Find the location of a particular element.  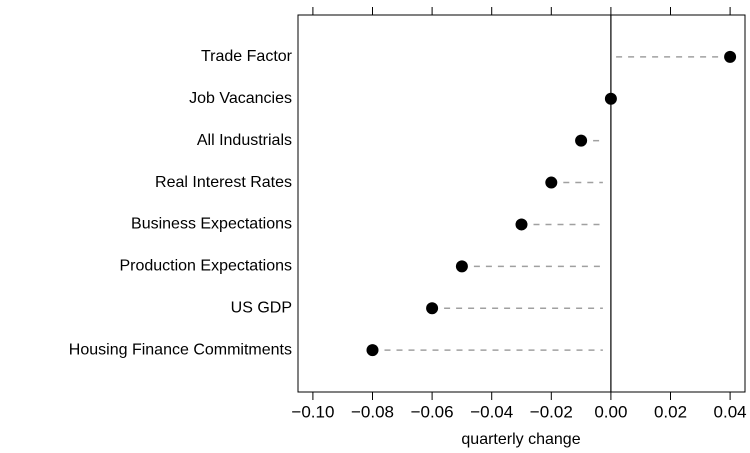

category-label: Business Expectations is located at coordinates (211, 224).